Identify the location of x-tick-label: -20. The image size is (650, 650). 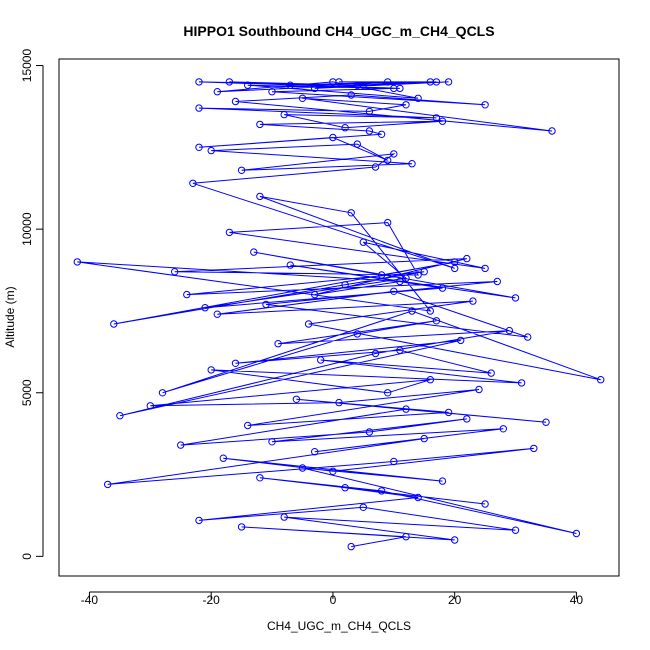
(212, 600).